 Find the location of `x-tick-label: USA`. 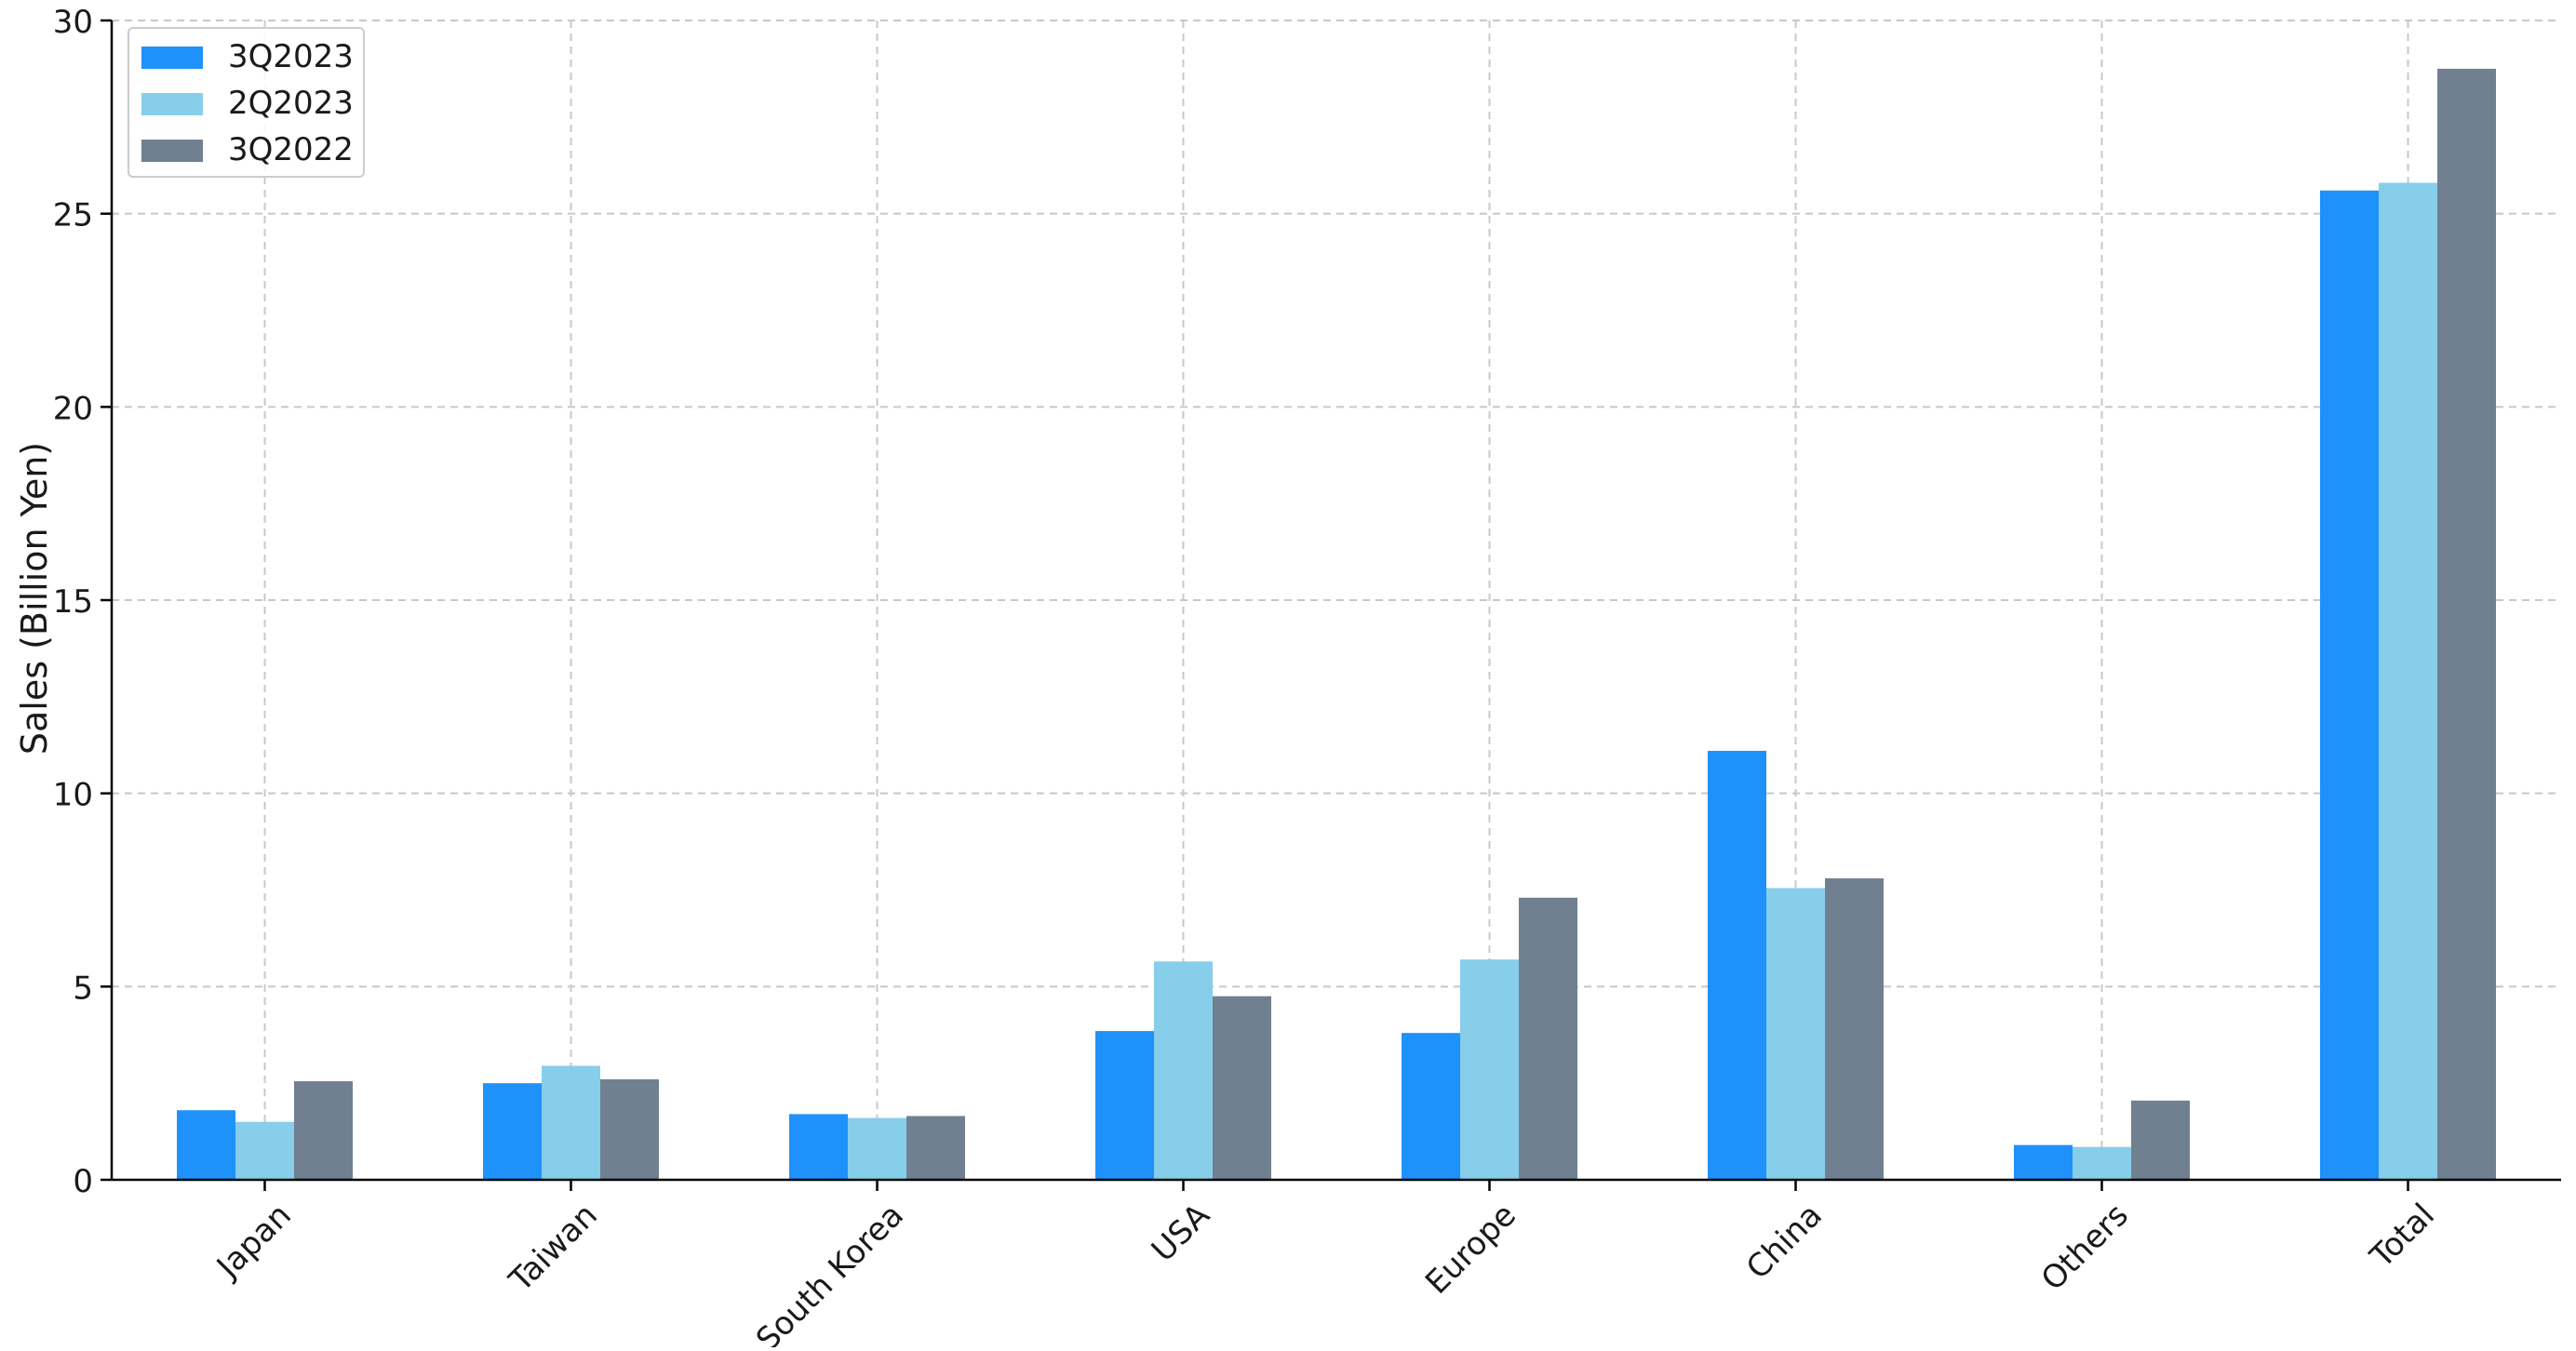

x-tick-label: USA is located at coordinates (1181, 1233).